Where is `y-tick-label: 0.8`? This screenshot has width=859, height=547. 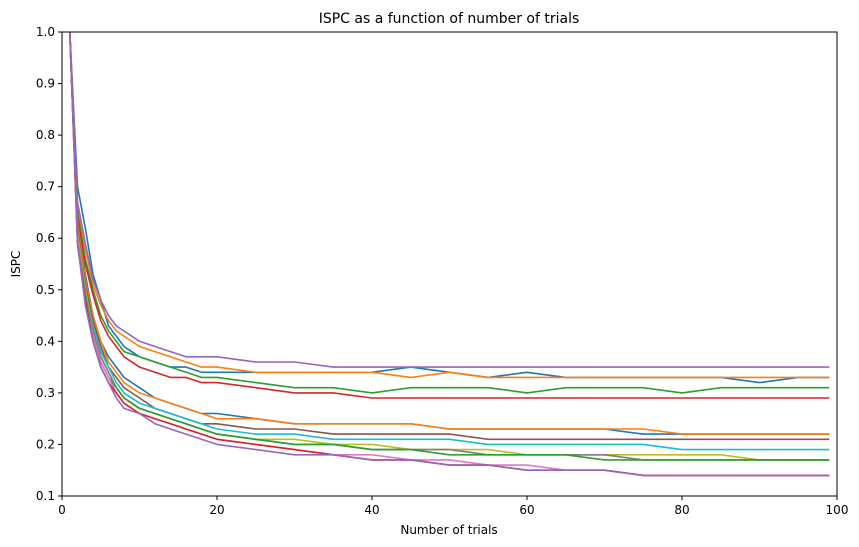 y-tick-label: 0.8 is located at coordinates (45, 135).